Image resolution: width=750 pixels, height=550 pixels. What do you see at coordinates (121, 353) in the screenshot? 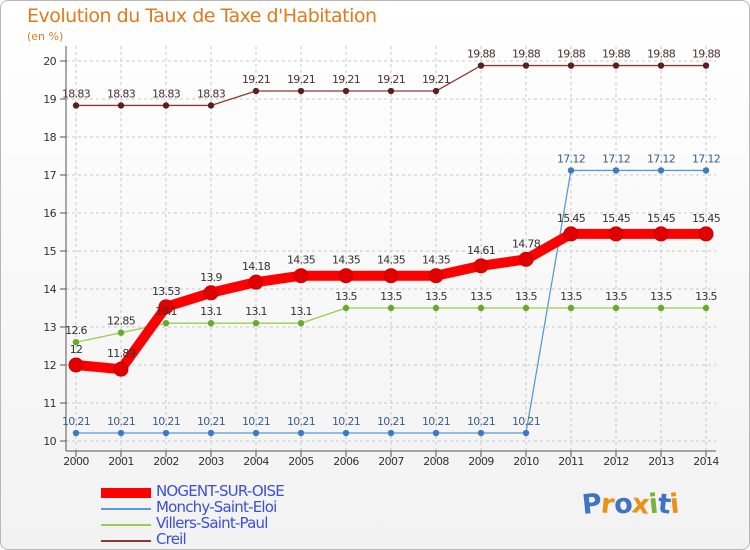
I see `data-label: 11.89` at bounding box center [121, 353].